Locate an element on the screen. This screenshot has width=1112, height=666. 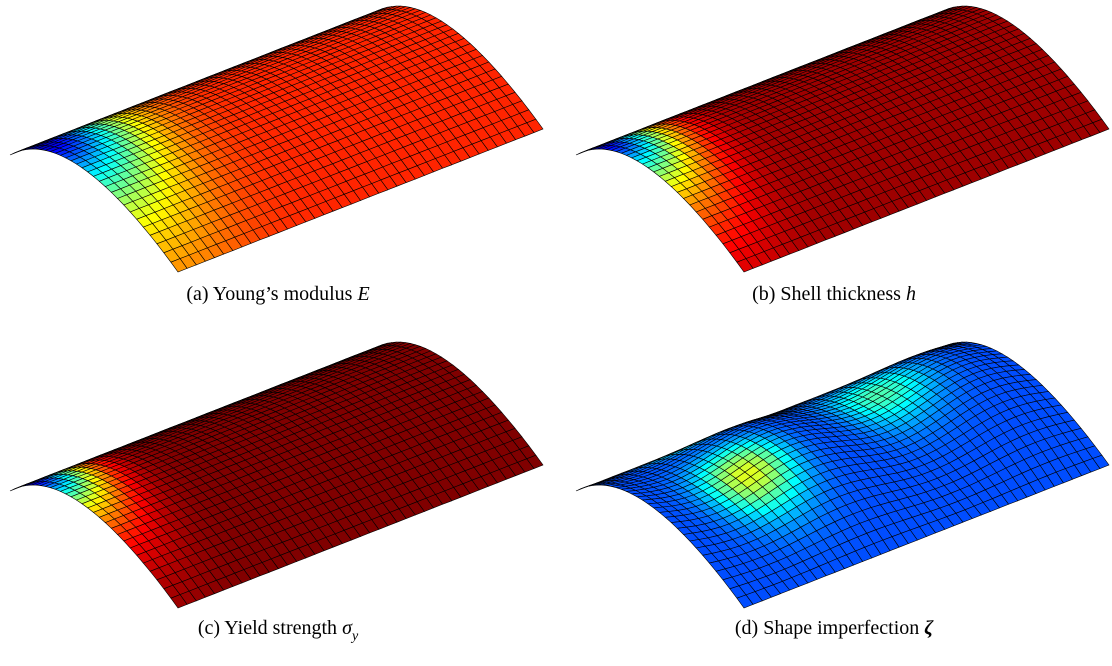
caption-symbol: σ is located at coordinates (347, 628).